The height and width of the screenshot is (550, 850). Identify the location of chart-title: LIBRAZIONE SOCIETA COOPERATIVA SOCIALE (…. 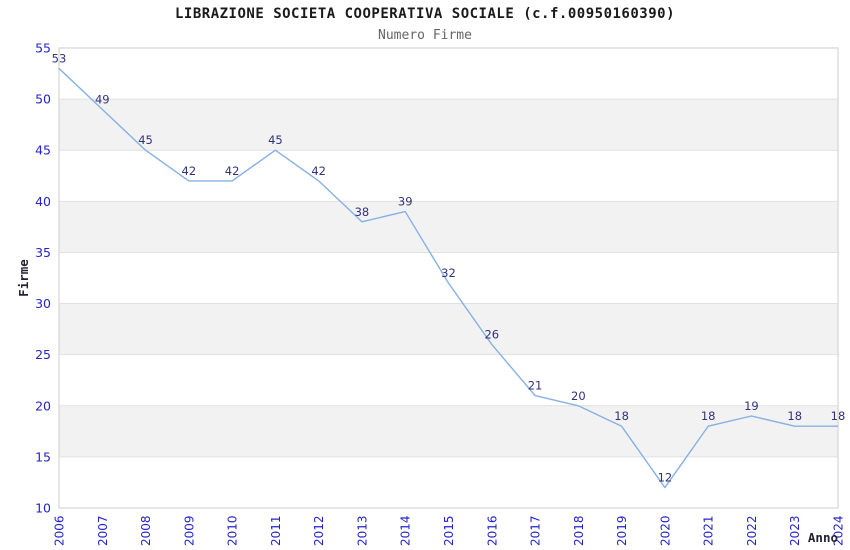
(424, 14).